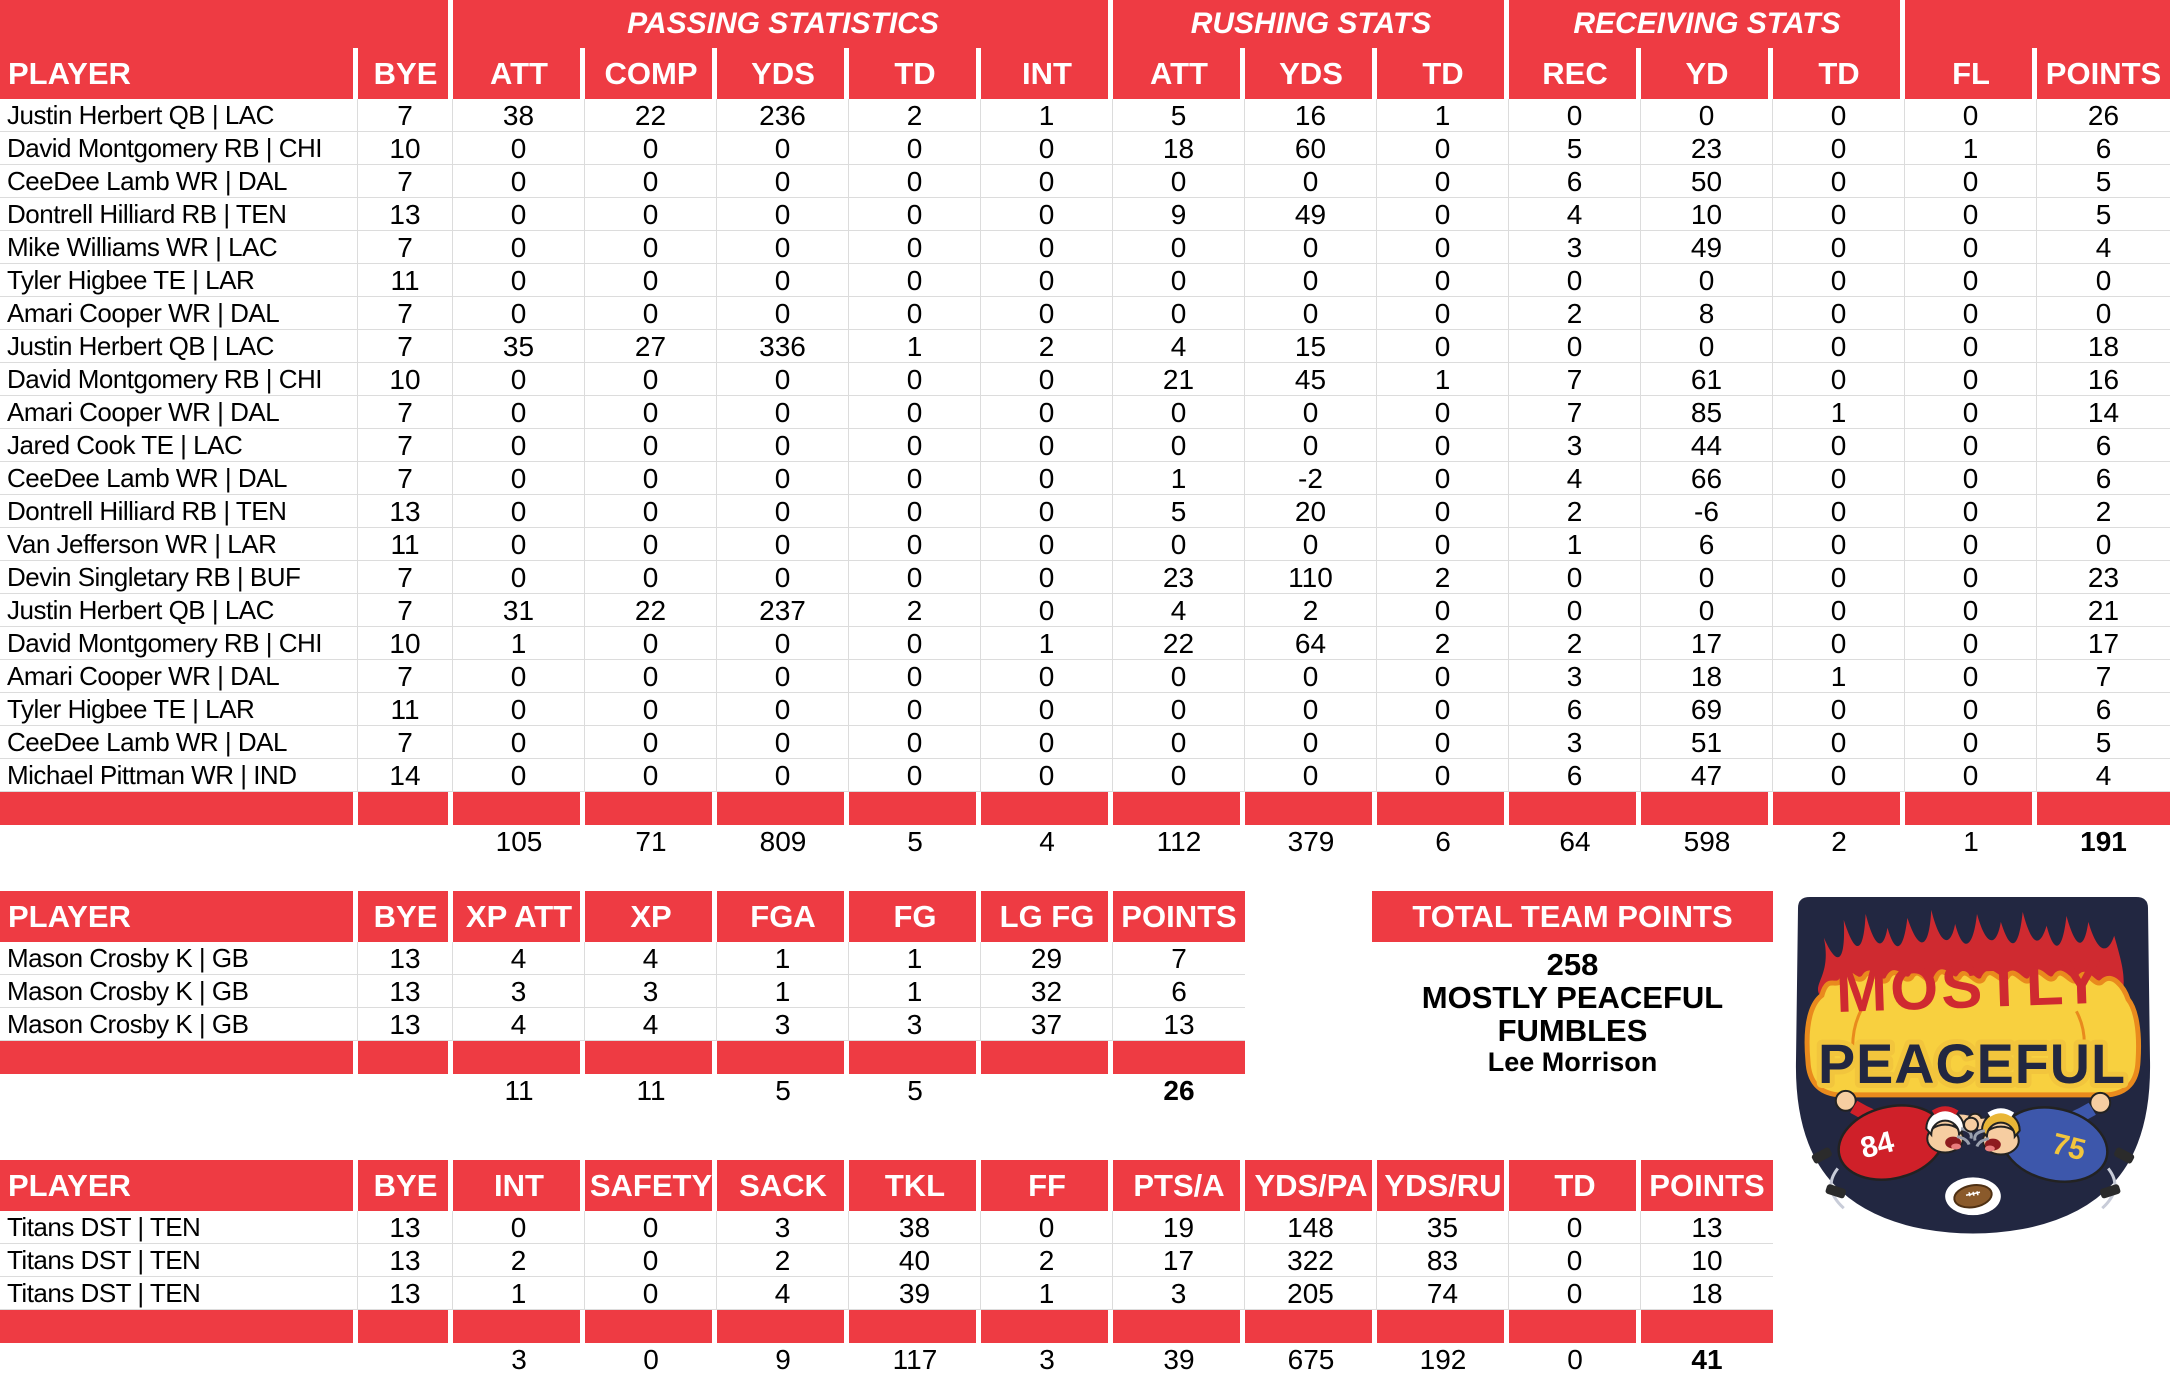  What do you see at coordinates (783, 1185) in the screenshot?
I see `column-header-cell: SACK` at bounding box center [783, 1185].